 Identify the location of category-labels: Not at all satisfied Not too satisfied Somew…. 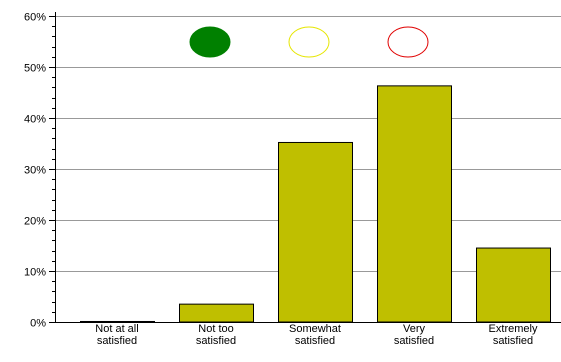
(316, 335).